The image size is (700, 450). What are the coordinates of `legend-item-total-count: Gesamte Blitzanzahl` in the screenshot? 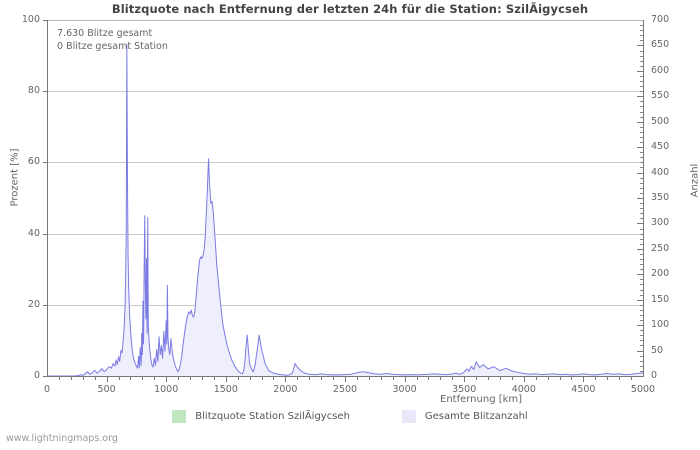 It's located at (464, 416).